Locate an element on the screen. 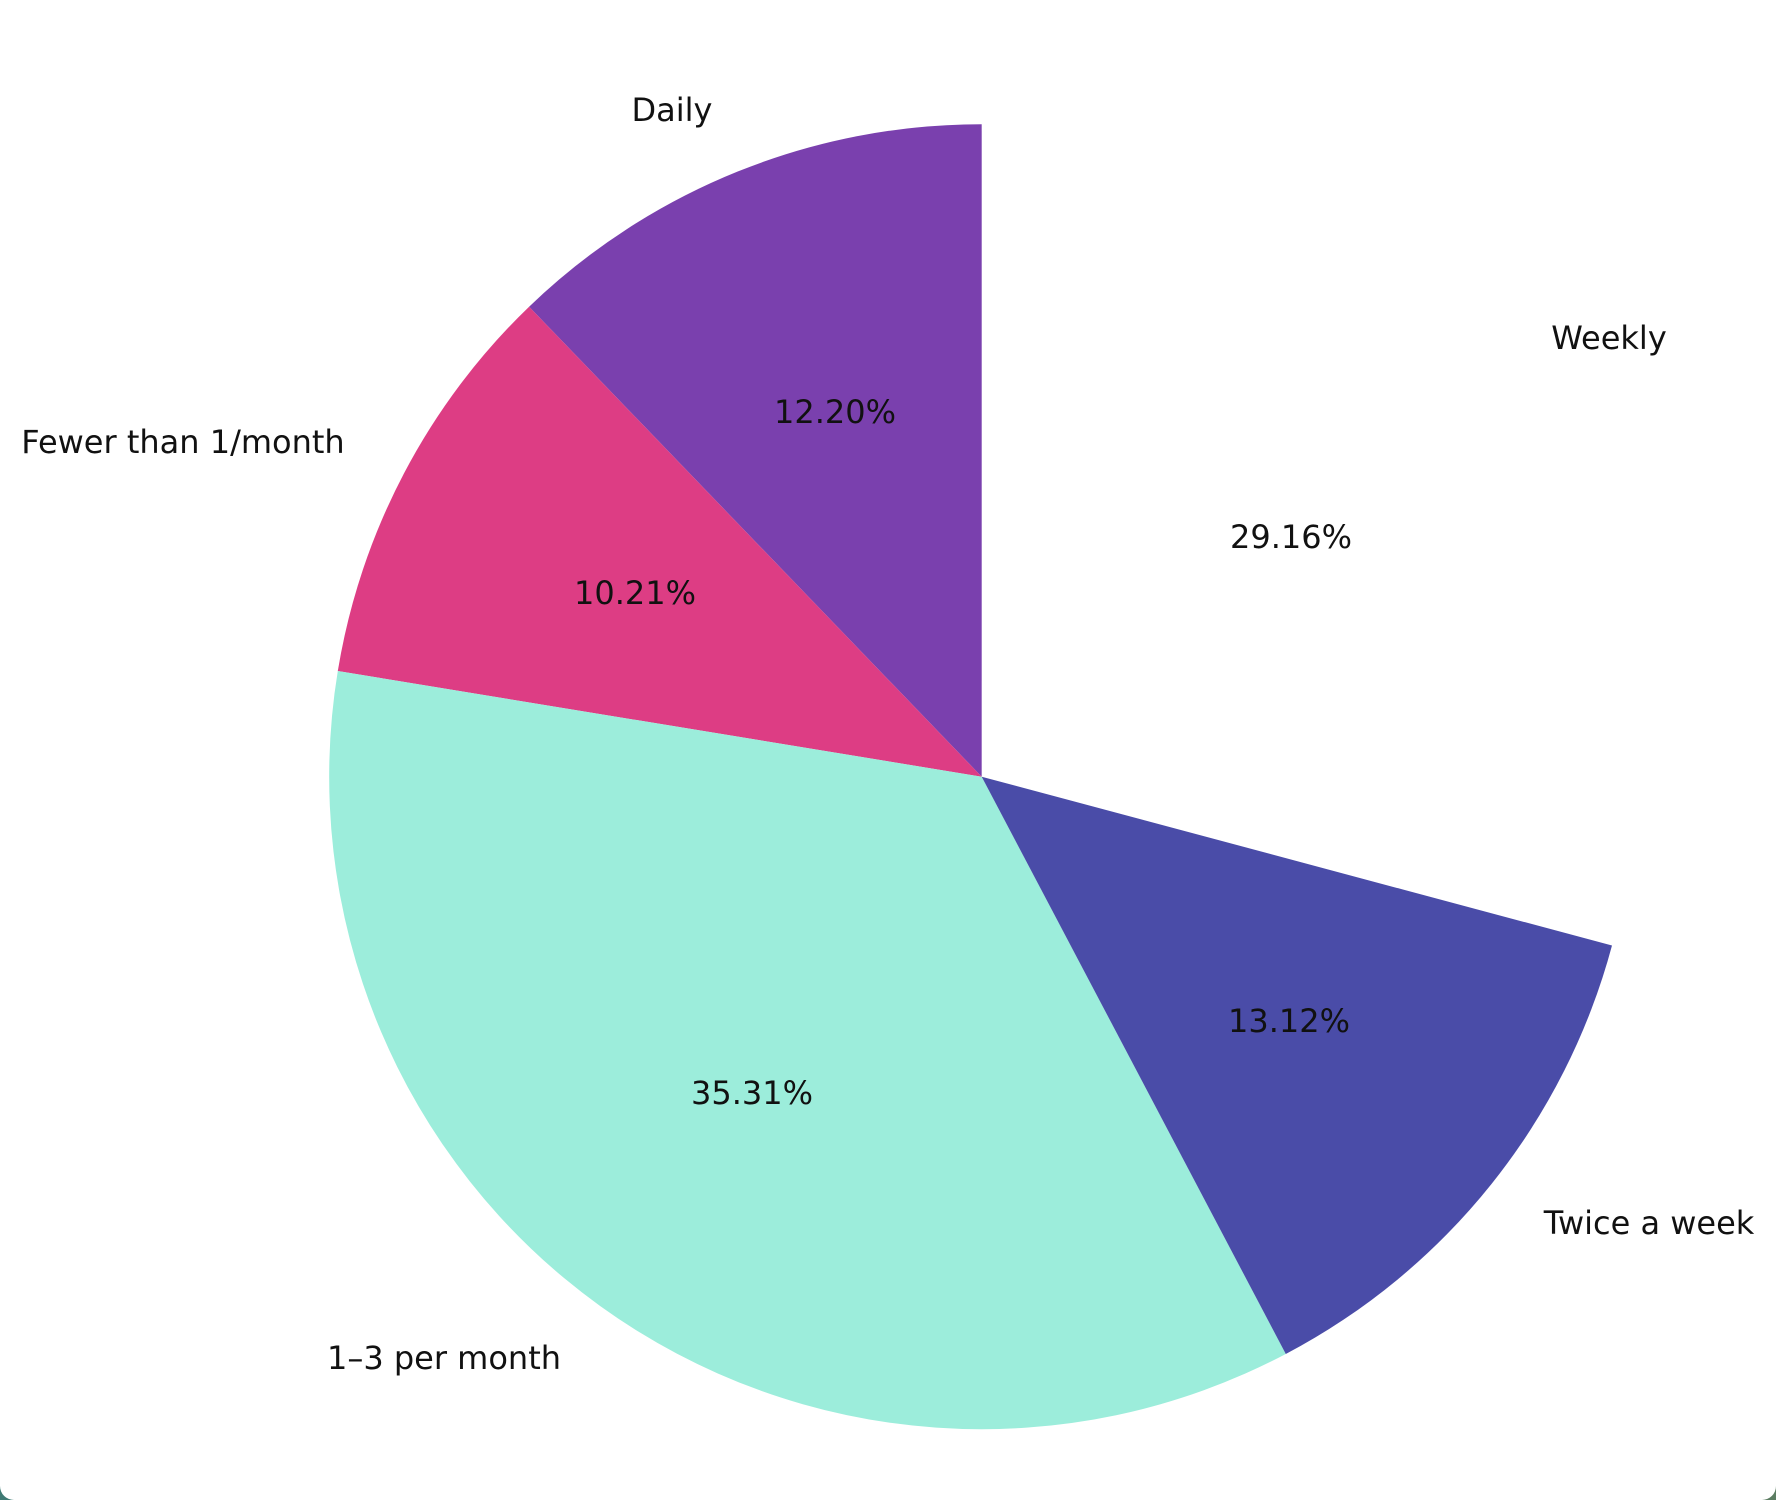  pct-weekly: 29.16% is located at coordinates (1291, 537).